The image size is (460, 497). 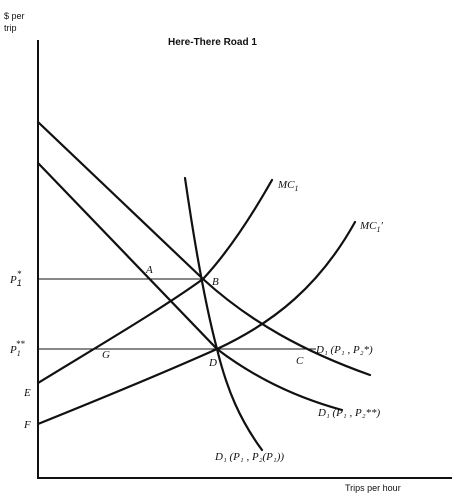 What do you see at coordinates (106, 355) in the screenshot?
I see `point-label-g: G` at bounding box center [106, 355].